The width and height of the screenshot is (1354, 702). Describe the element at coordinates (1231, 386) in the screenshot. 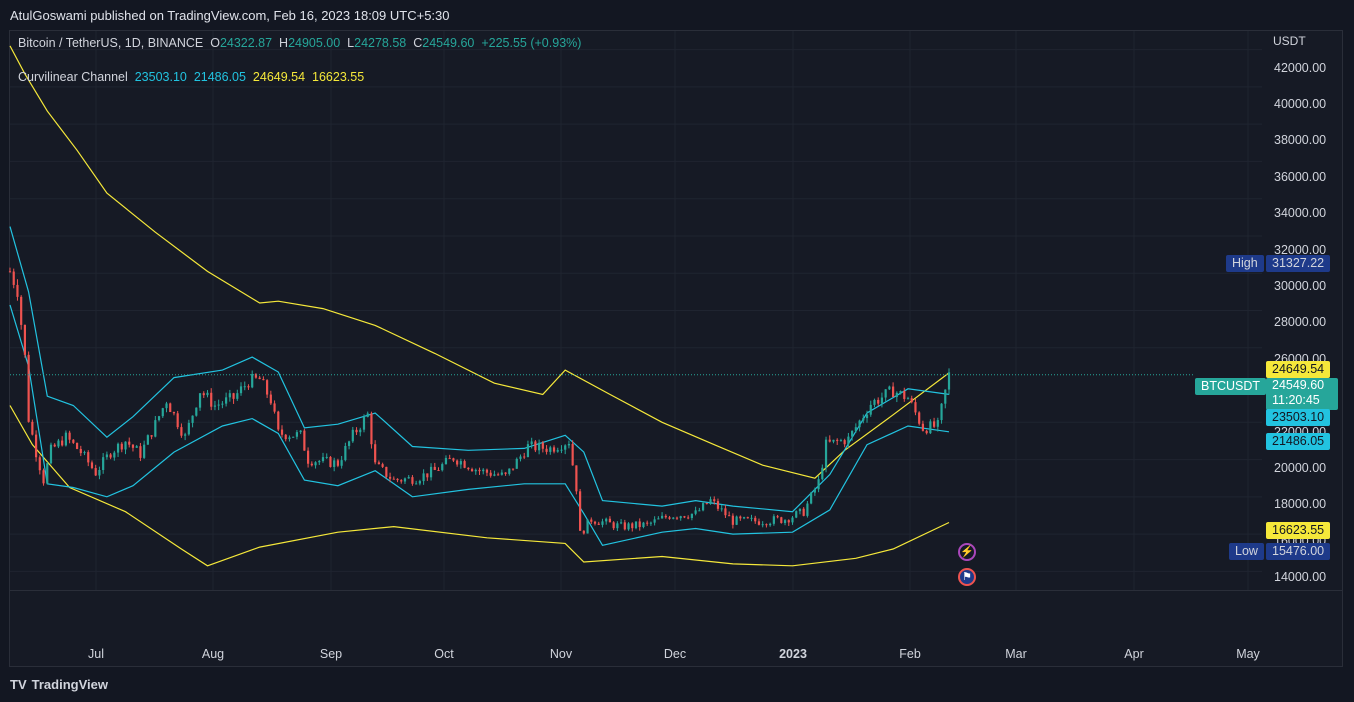

I see `symbol-tag: BTCUSDT` at that location.